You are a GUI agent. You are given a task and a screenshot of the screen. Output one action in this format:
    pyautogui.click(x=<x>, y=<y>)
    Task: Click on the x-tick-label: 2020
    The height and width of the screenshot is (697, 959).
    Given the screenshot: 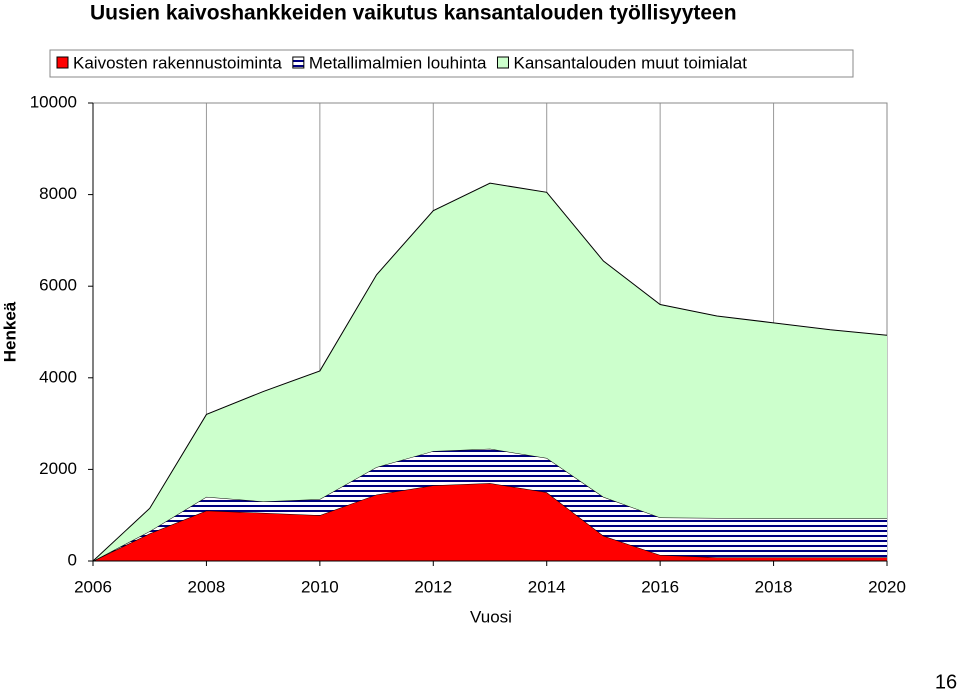 What is the action you would take?
    pyautogui.click(x=887, y=586)
    